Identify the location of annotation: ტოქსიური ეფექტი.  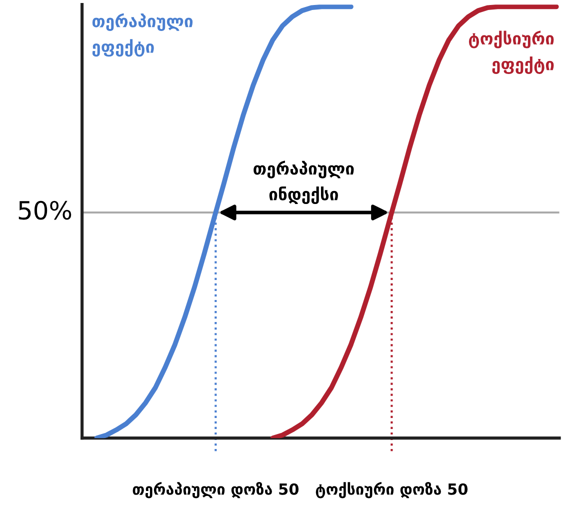
(511, 52).